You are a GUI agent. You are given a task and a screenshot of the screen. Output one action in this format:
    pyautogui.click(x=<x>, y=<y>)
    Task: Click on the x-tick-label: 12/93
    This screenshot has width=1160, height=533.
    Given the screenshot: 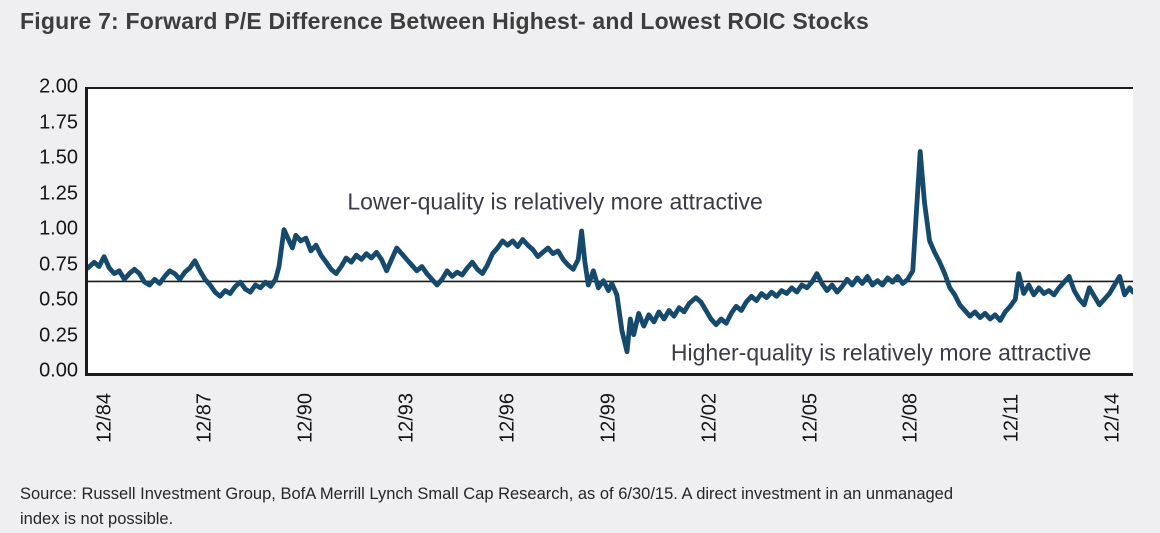 What is the action you would take?
    pyautogui.click(x=406, y=418)
    